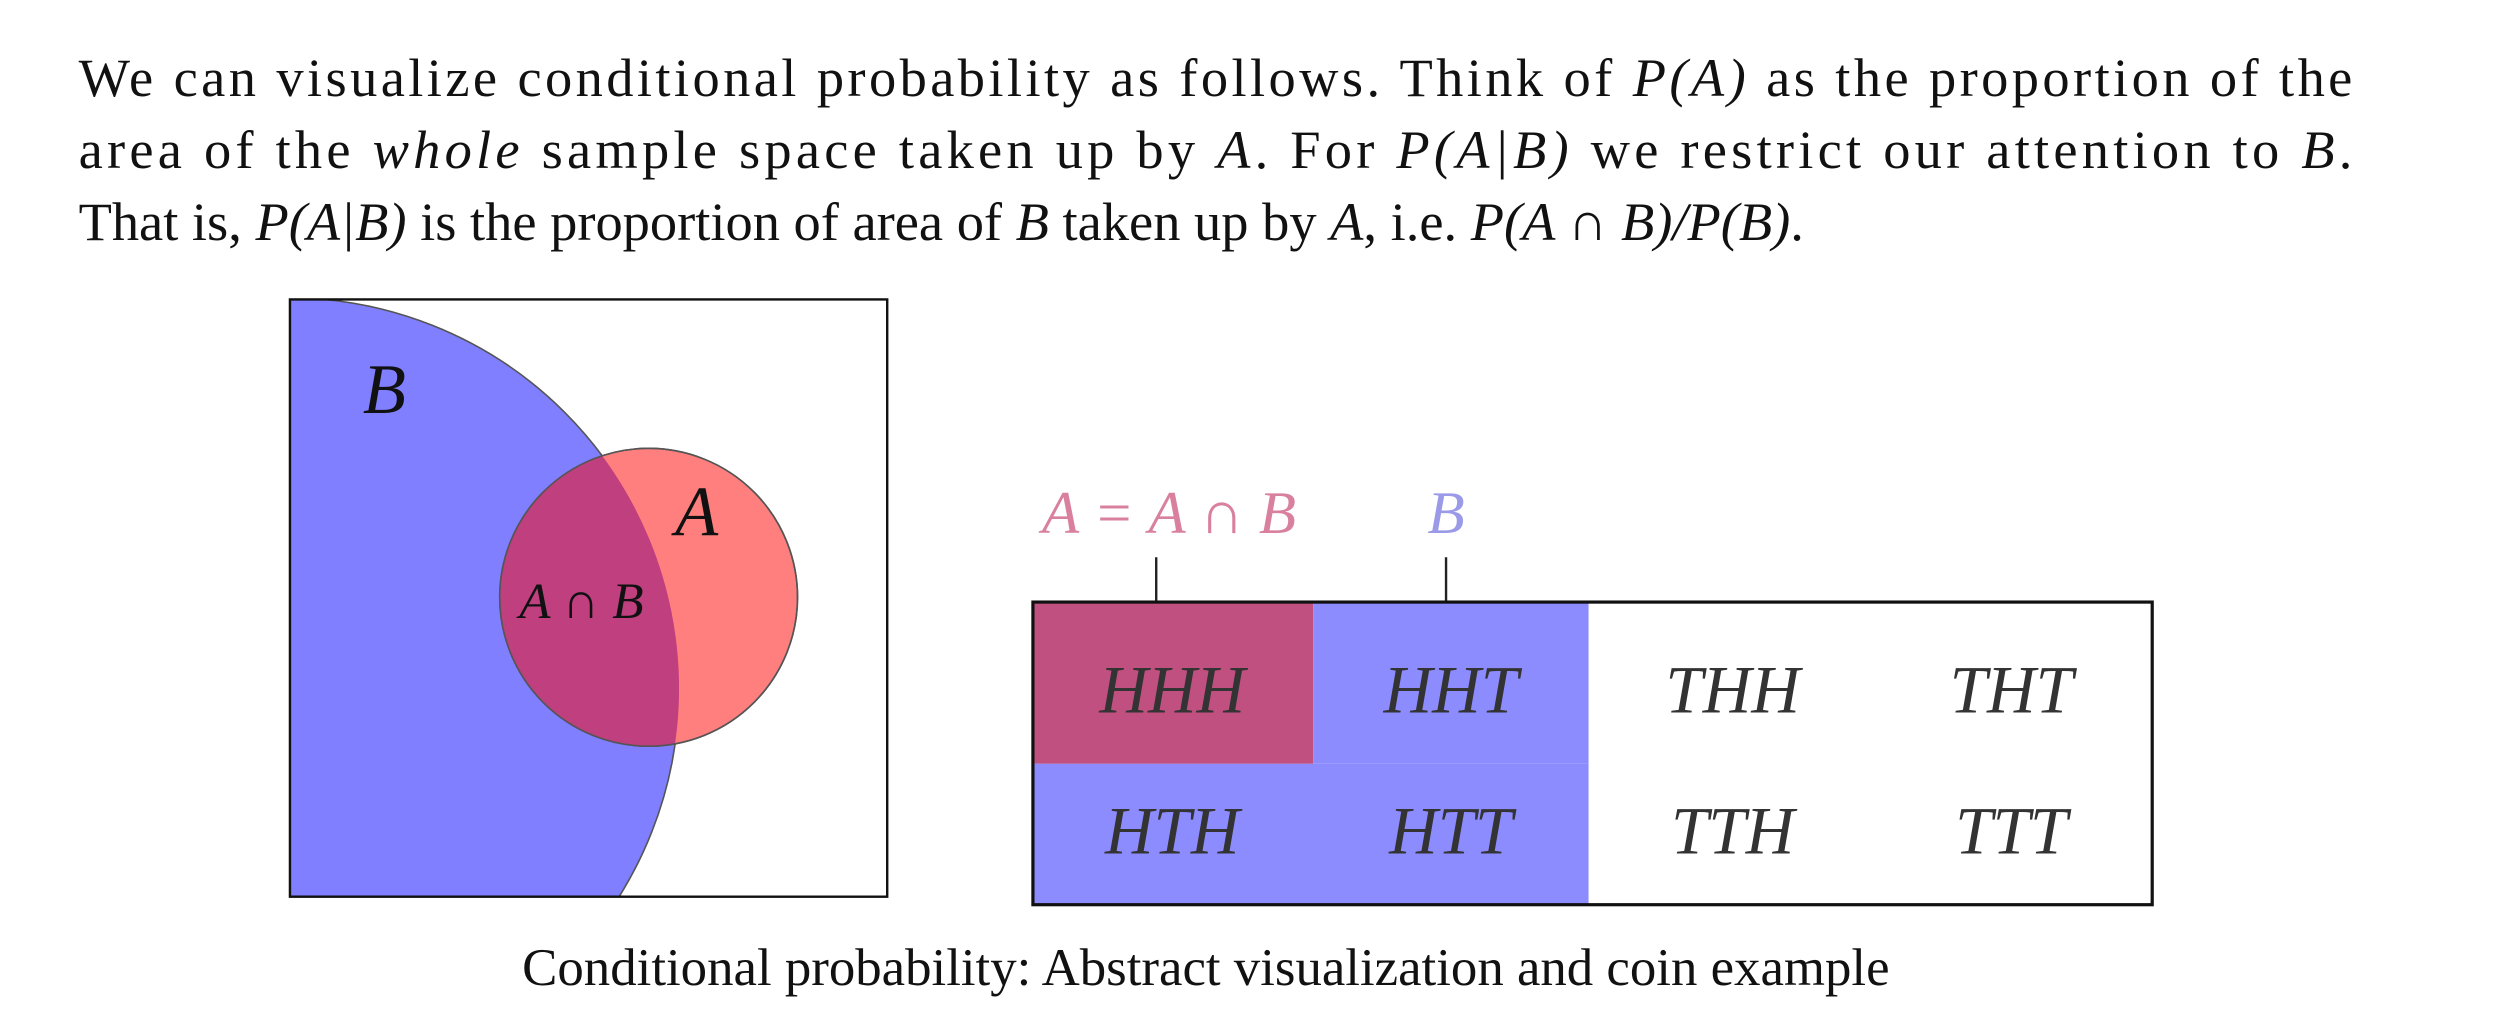 This screenshot has height=1020, width=2511. Describe the element at coordinates (1173, 690) in the screenshot. I see `outcome: HHH` at that location.